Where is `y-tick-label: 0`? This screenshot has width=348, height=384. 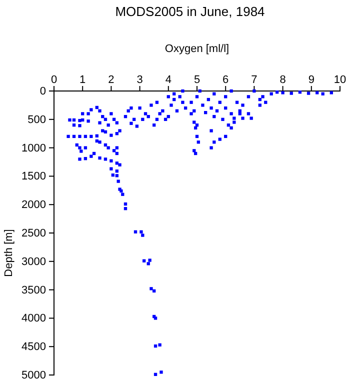 y-tick-label: 0 is located at coordinates (43, 92).